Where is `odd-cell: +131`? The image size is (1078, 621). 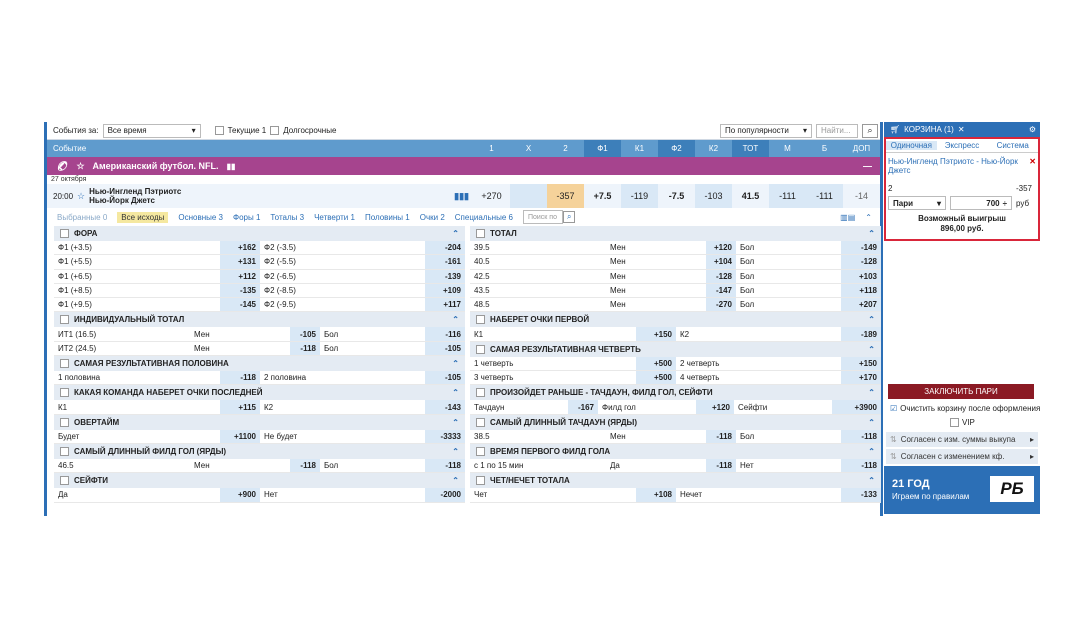
odd-cell: +131 is located at coordinates (240, 262).